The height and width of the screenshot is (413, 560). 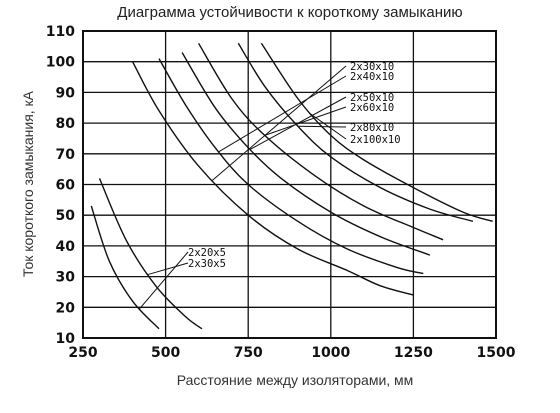 What do you see at coordinates (66, 93) in the screenshot?
I see `y-tick-label: 90` at bounding box center [66, 93].